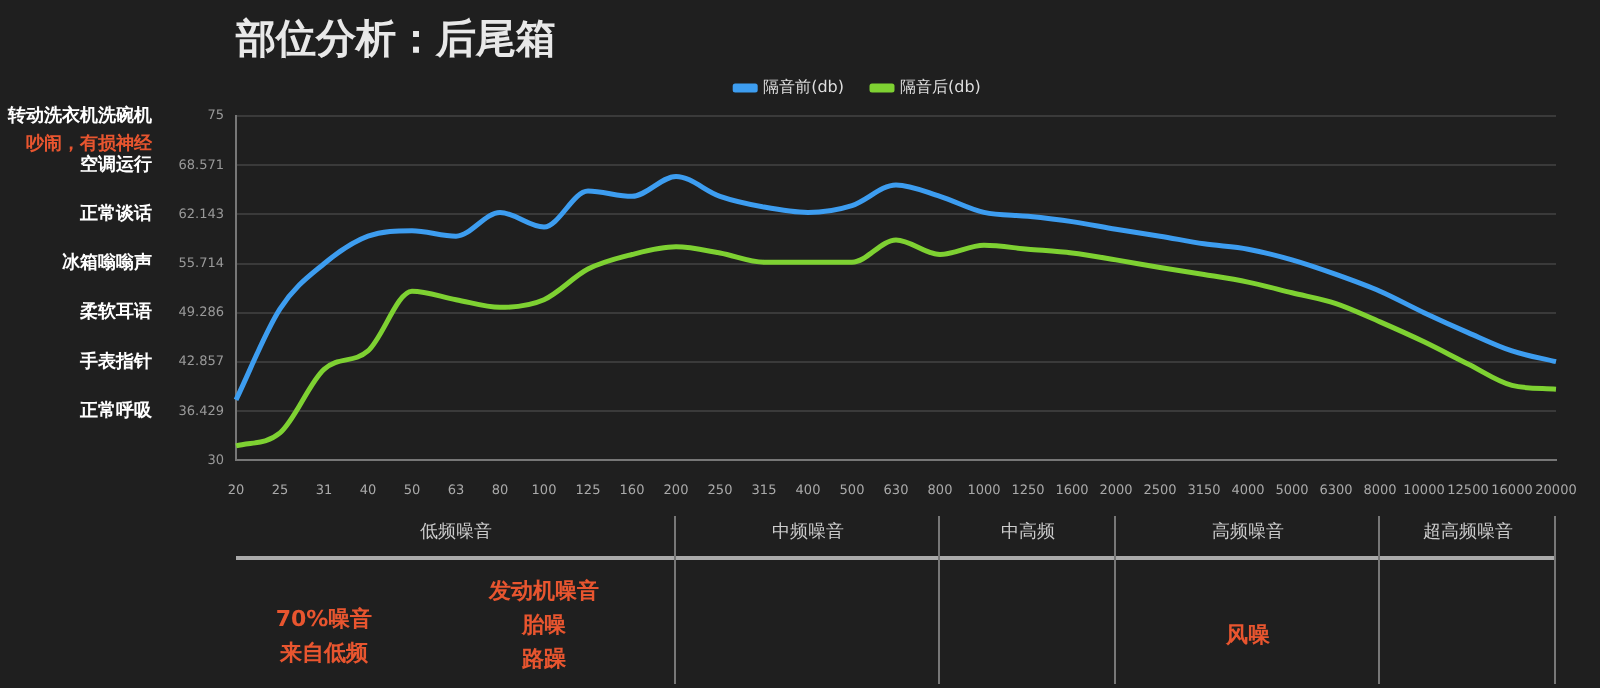  I want to click on text: 低频噪音, so click(456, 531).